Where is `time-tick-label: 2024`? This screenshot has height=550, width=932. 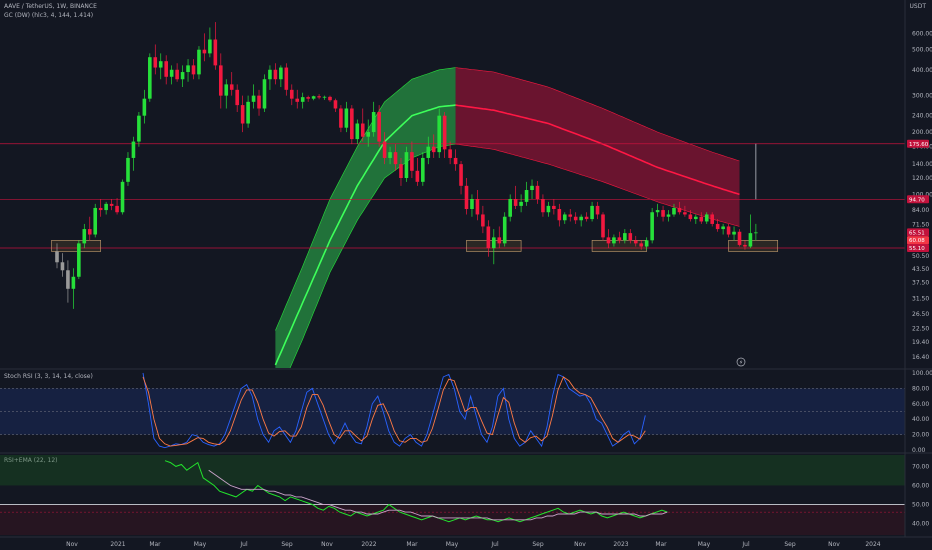 time-tick-label: 2024 is located at coordinates (872, 544).